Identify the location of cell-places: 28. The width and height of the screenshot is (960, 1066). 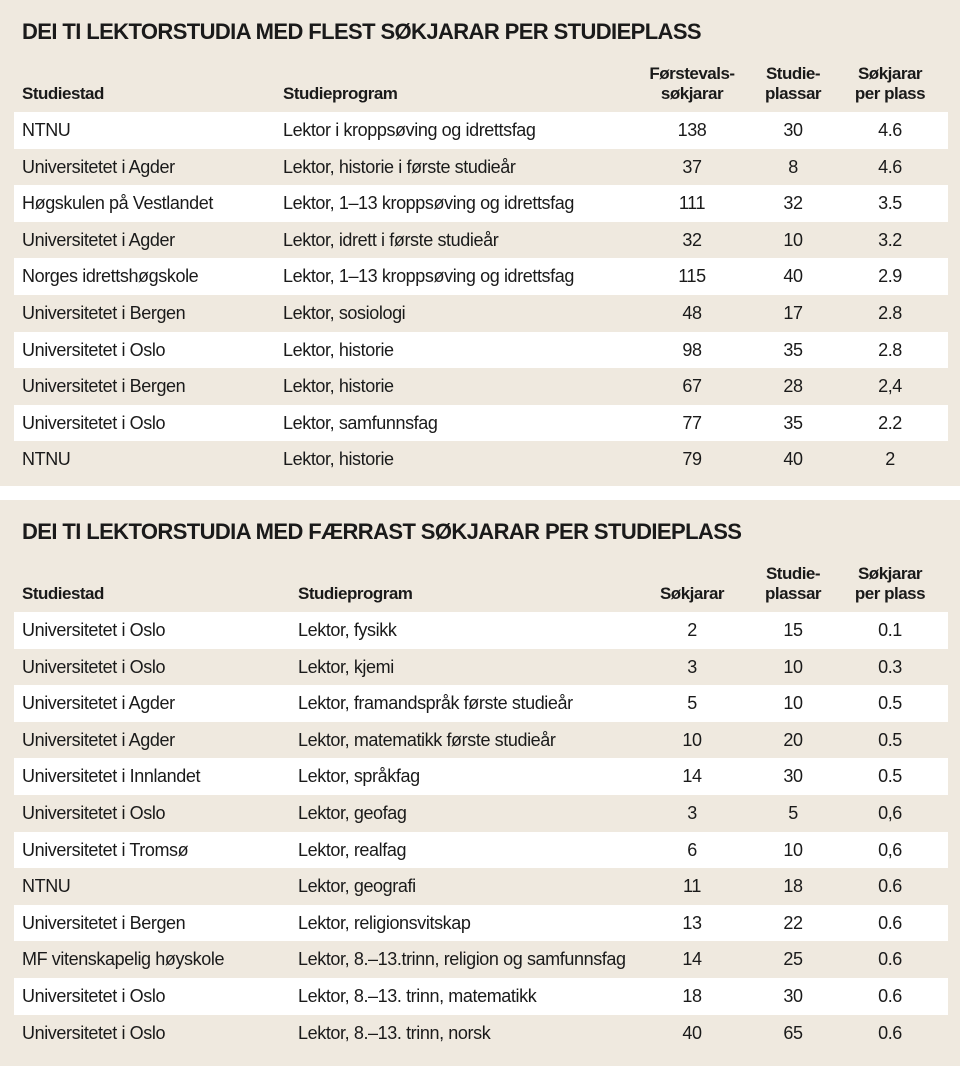
(793, 386).